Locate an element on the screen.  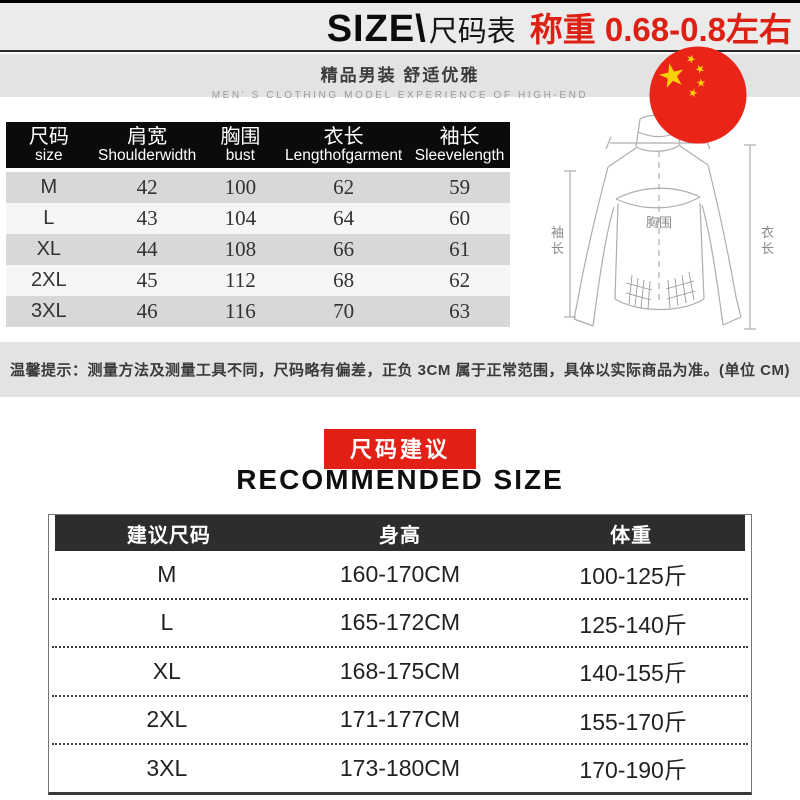
table-row: 3XL 46 116 70 63 is located at coordinates (258, 311).